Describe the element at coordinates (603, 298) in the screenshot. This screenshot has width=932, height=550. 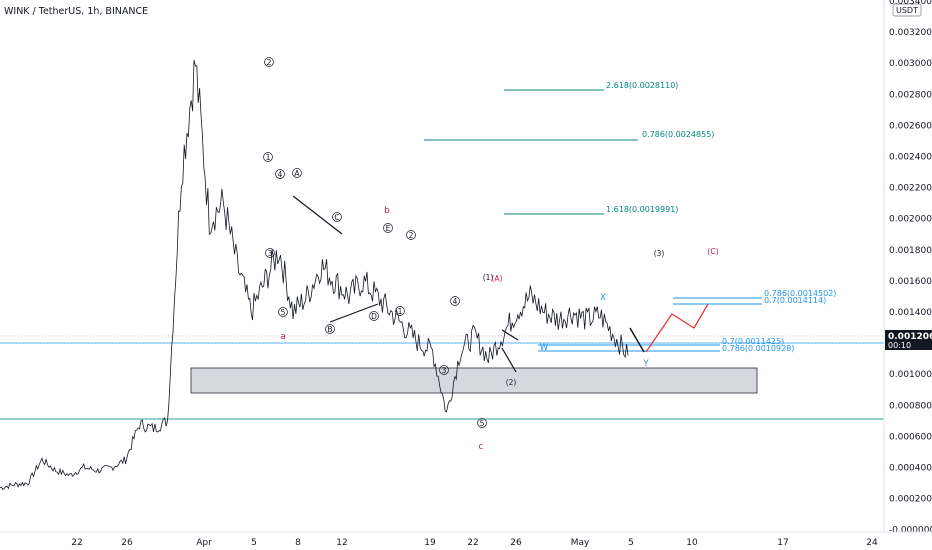
I see `blue-label-X: X` at that location.